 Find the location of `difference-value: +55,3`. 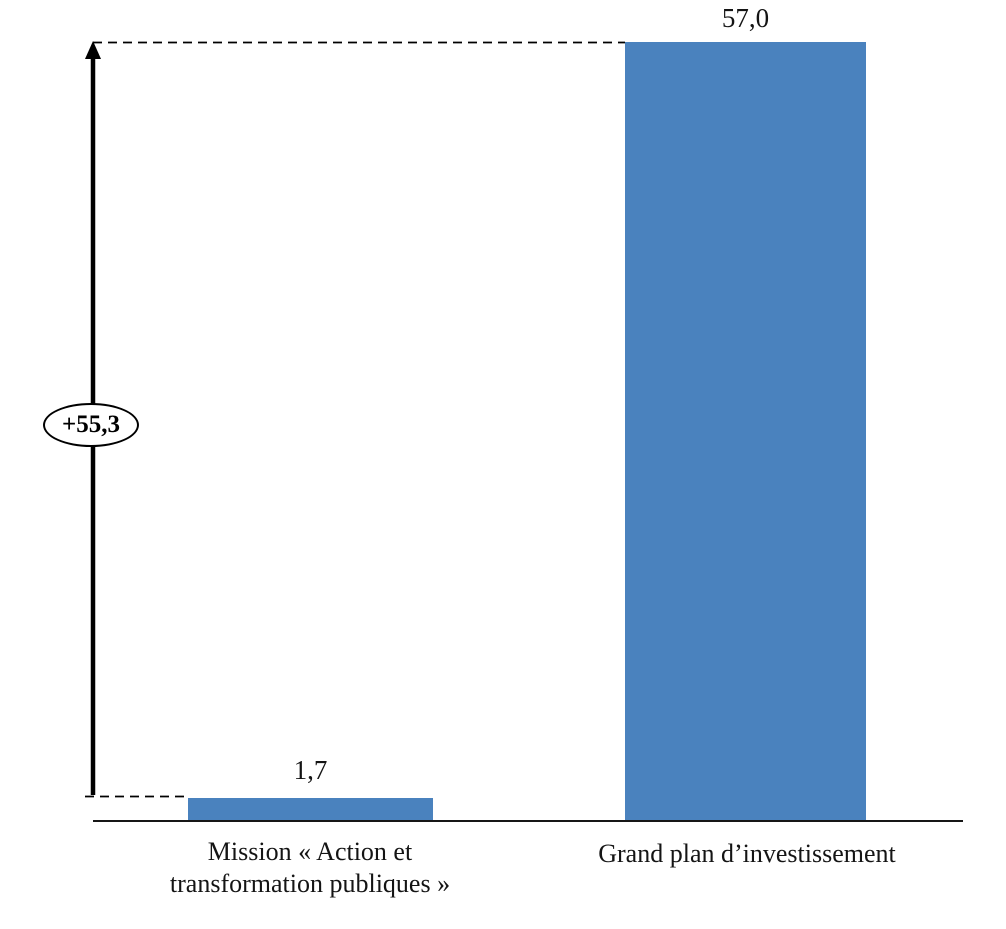

difference-value: +55,3 is located at coordinates (91, 424).